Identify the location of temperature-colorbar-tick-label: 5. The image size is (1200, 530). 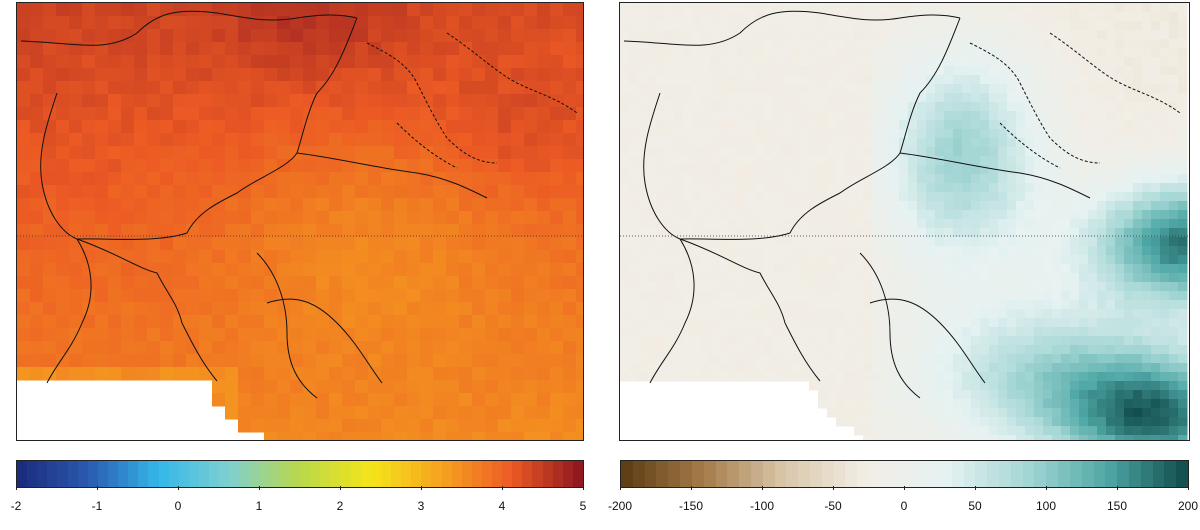
(583, 506).